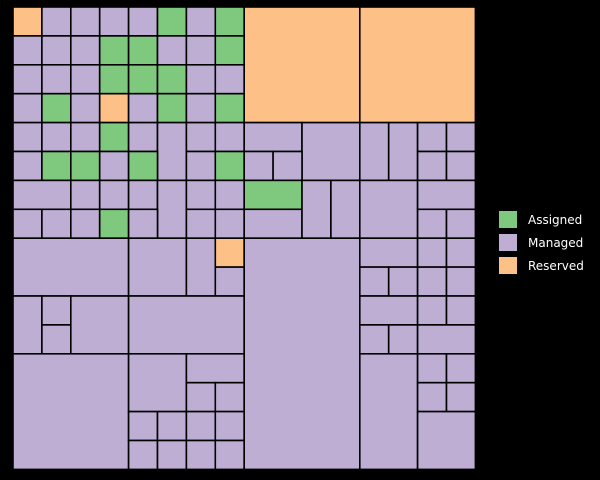 Image resolution: width=600 pixels, height=480 pixels. Describe the element at coordinates (556, 265) in the screenshot. I see `legend-label-reserved: Reserved` at that location.